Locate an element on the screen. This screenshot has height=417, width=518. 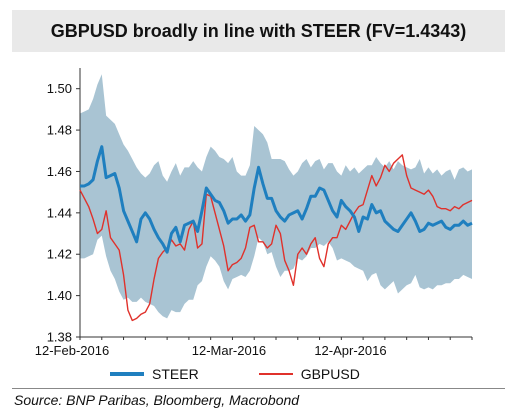
y-tick-label: 1.48 is located at coordinates (59, 130).